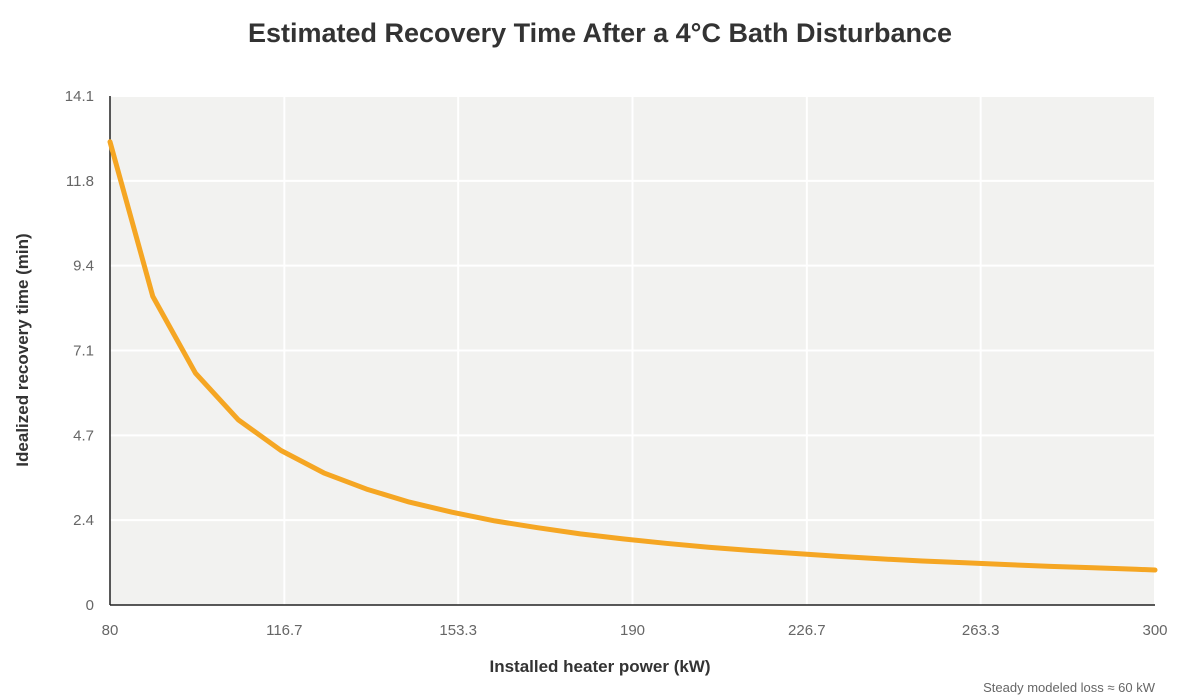  I want to click on x-tick-labels: 80 116.7 153.3 190 226.7 263.3 300, so click(635, 630).